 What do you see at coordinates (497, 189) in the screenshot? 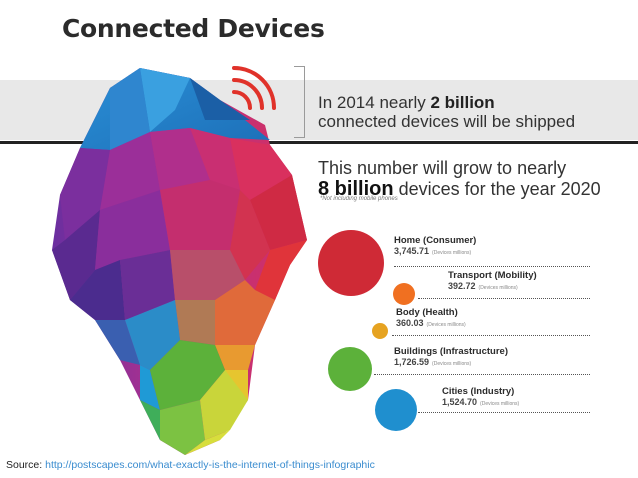
I see `growth-line2: devices for the year 2020` at bounding box center [497, 189].